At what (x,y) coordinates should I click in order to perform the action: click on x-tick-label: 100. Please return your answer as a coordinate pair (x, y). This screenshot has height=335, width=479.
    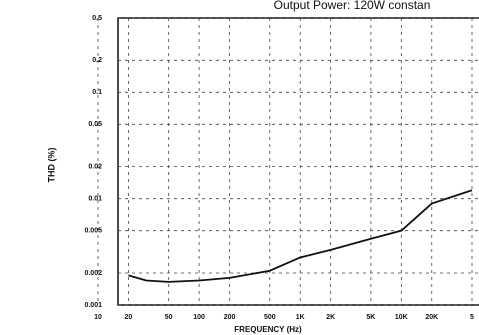
    Looking at the image, I should click on (199, 317).